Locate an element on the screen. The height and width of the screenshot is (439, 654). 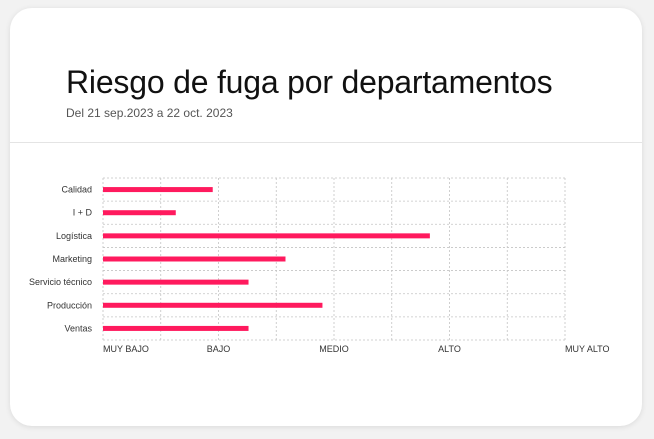
category-label: Calidad is located at coordinates (76, 190).